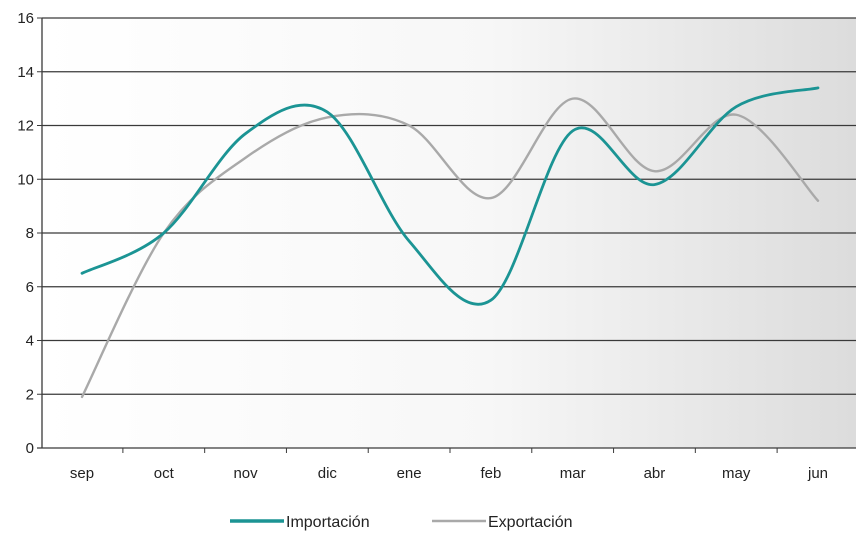 This screenshot has height=540, width=856. What do you see at coordinates (30, 341) in the screenshot?
I see `y-tick-label: 4` at bounding box center [30, 341].